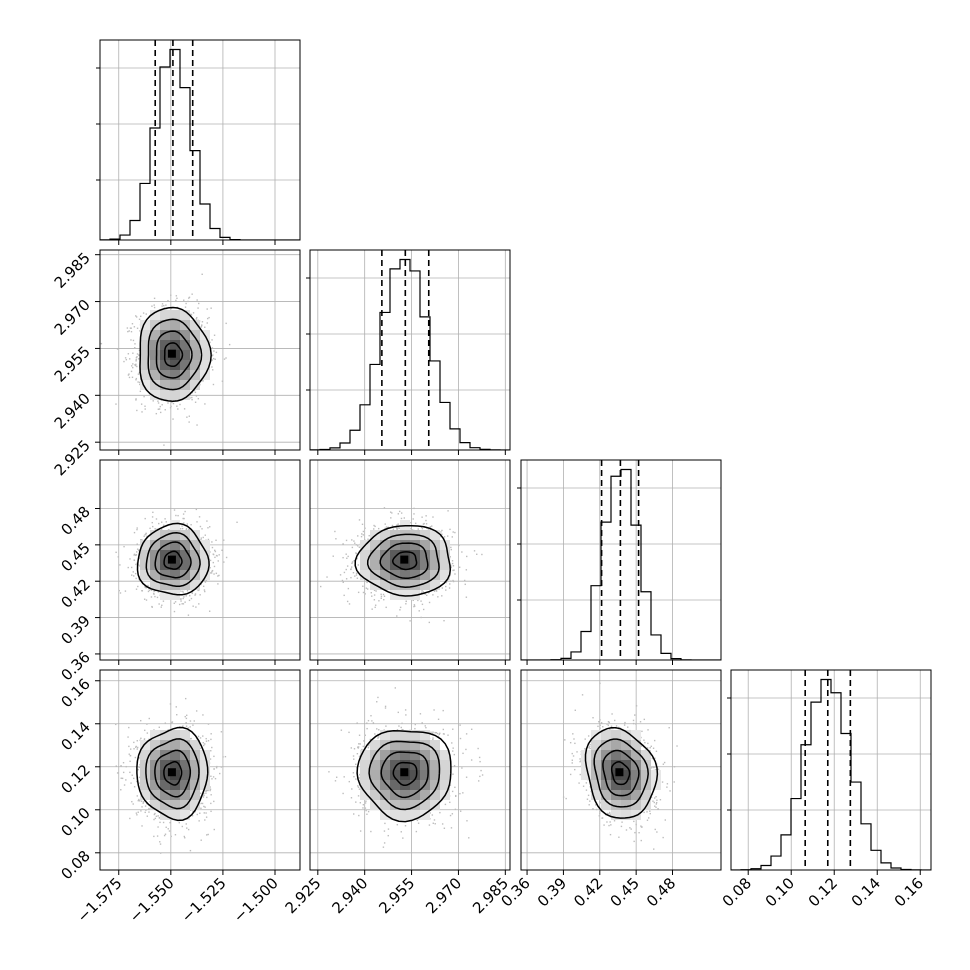 The width and height of the screenshot is (970, 970). I want to click on x-tick-label: 0.42, so click(588, 892).